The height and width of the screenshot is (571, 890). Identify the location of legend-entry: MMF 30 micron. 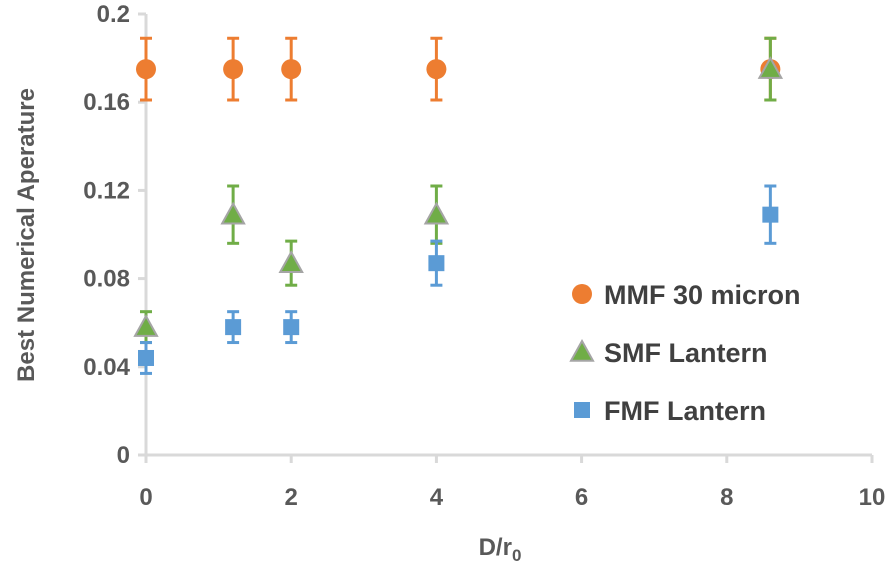
(686, 295).